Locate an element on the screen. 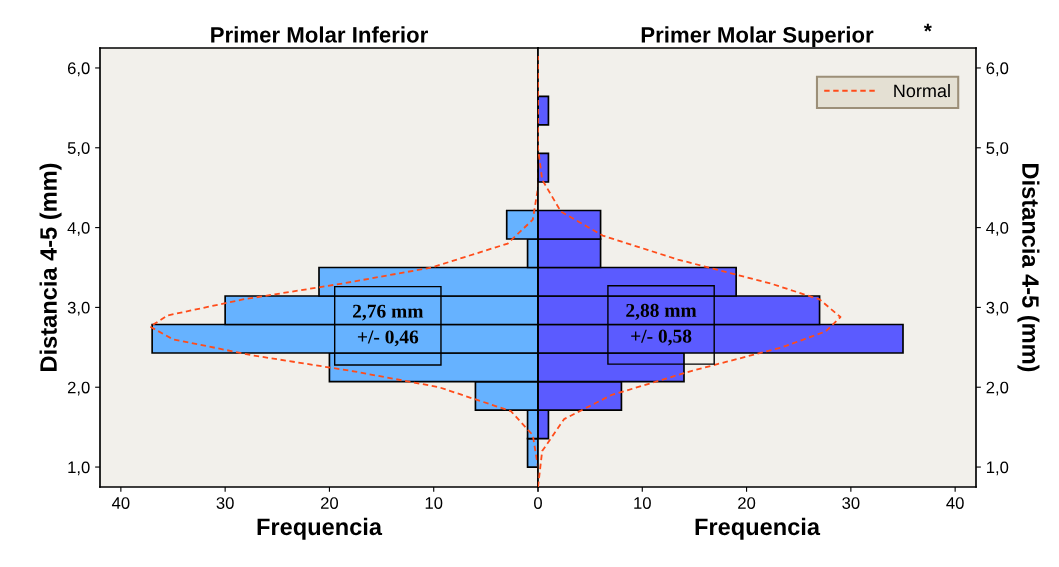 This screenshot has height=567, width=1059. chart-title: Primer Molar Inferior is located at coordinates (319, 34).